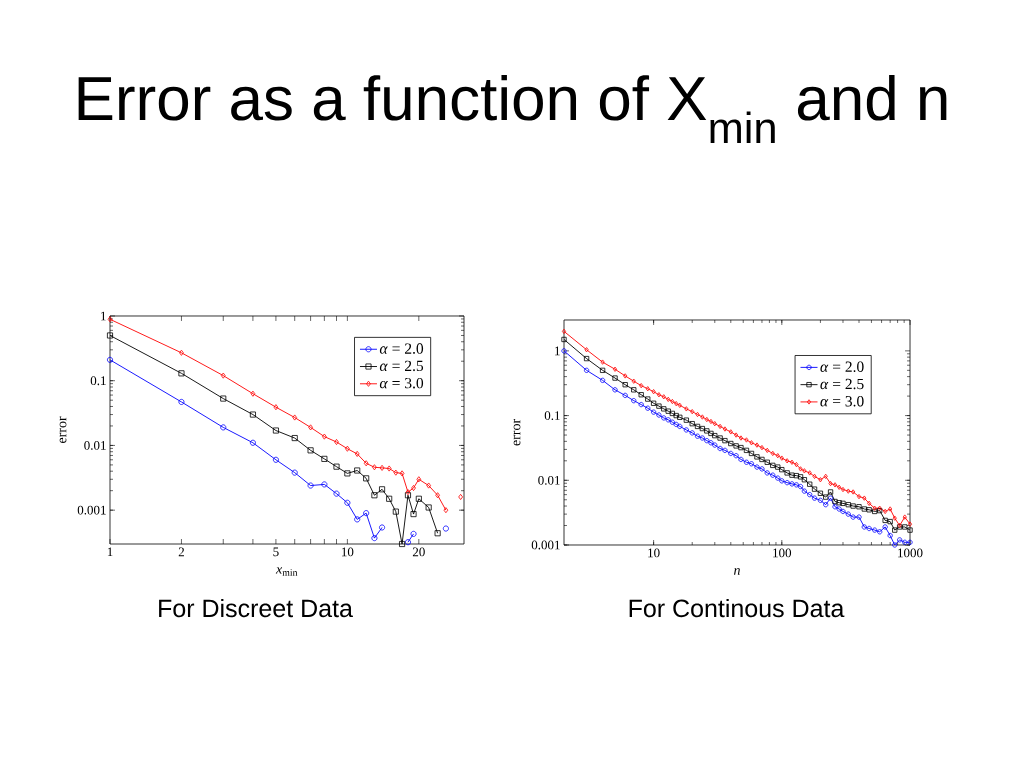  Describe the element at coordinates (512, 109) in the screenshot. I see `chart-title: Error as a function of X$_{min}$ and n` at that location.